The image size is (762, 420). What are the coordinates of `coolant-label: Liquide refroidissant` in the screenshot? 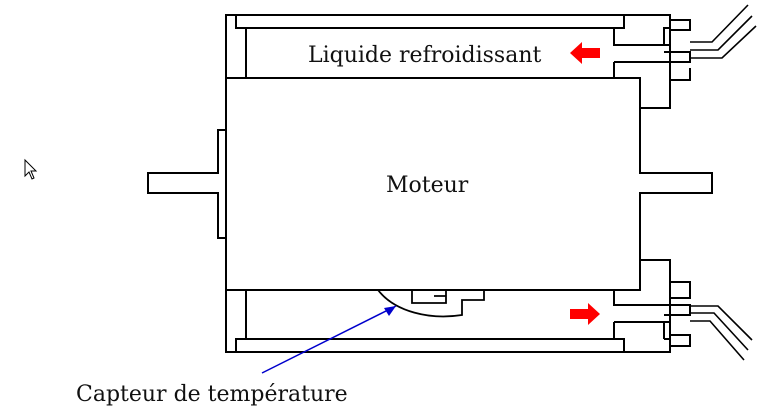 It's located at (424, 55).